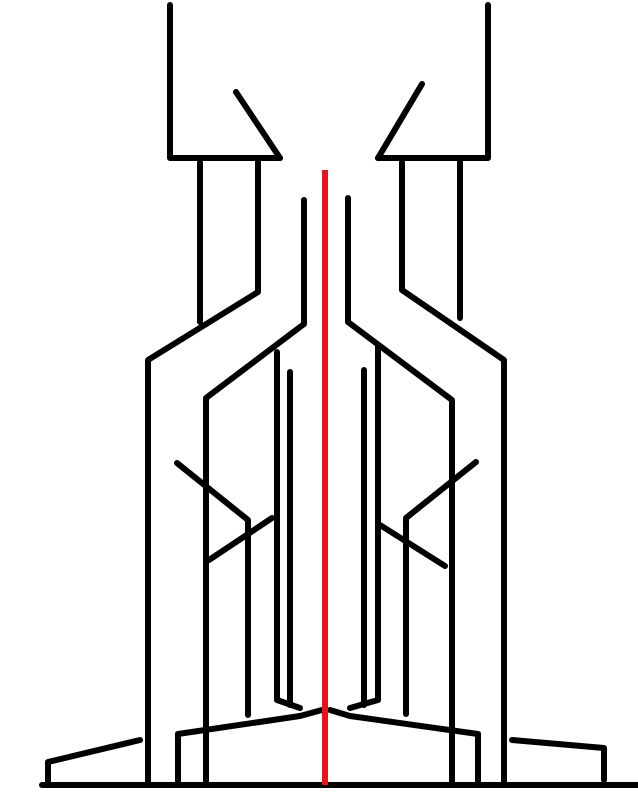  I want to click on left-outer-arm, so click(212, 589).